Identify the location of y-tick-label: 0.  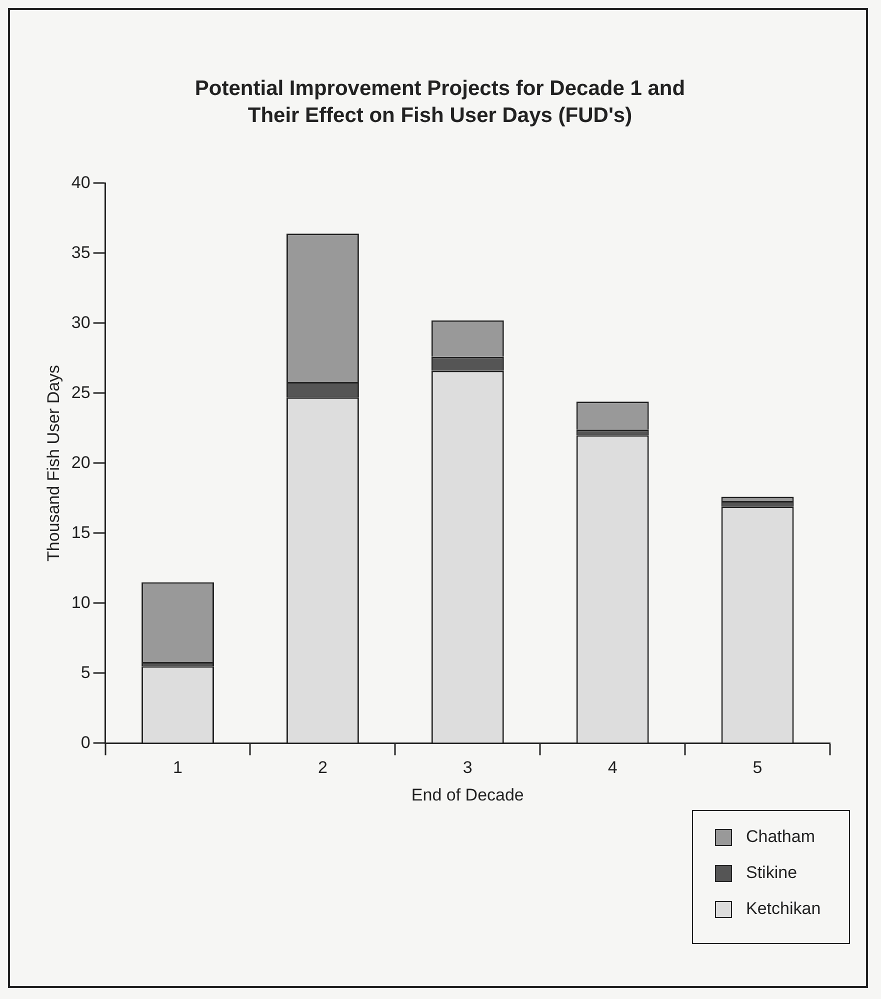
(85, 742).